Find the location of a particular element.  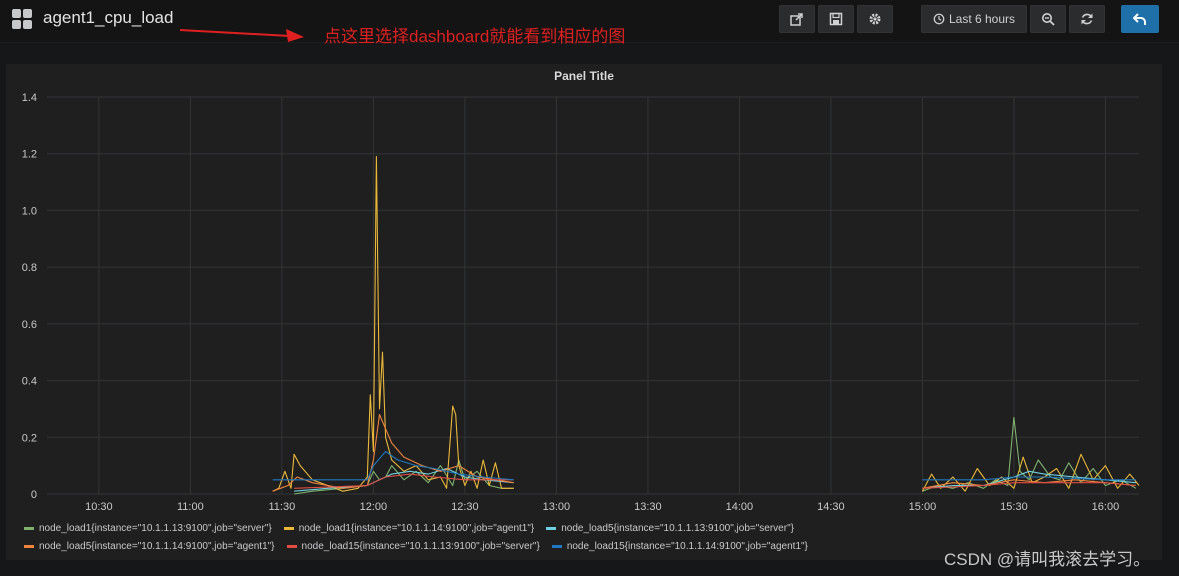

zoom-out-button is located at coordinates (1048, 19).